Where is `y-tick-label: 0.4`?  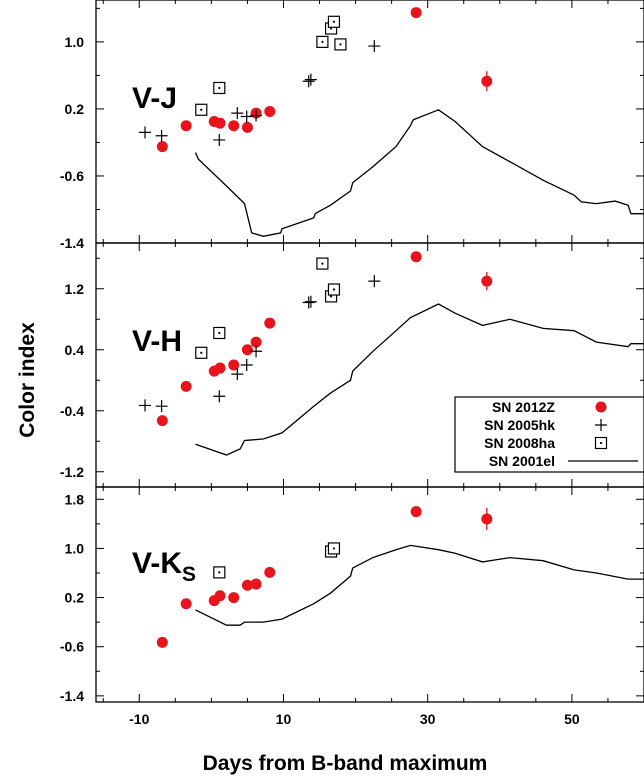
y-tick-label: 0.4 is located at coordinates (75, 350).